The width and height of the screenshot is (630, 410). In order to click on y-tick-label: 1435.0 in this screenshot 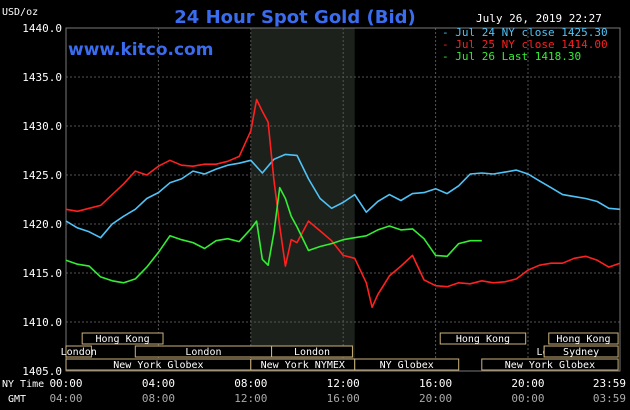, I will do `click(42, 77)`.